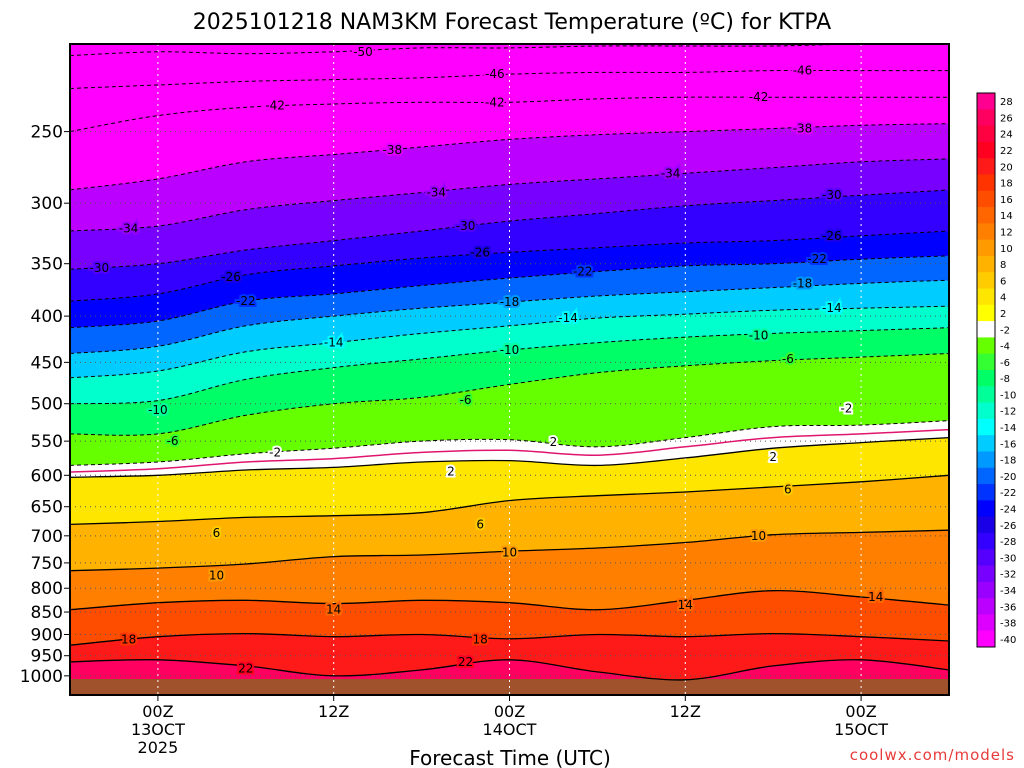 The height and width of the screenshot is (768, 1024). I want to click on colorbar-label: 2, so click(1003, 314).